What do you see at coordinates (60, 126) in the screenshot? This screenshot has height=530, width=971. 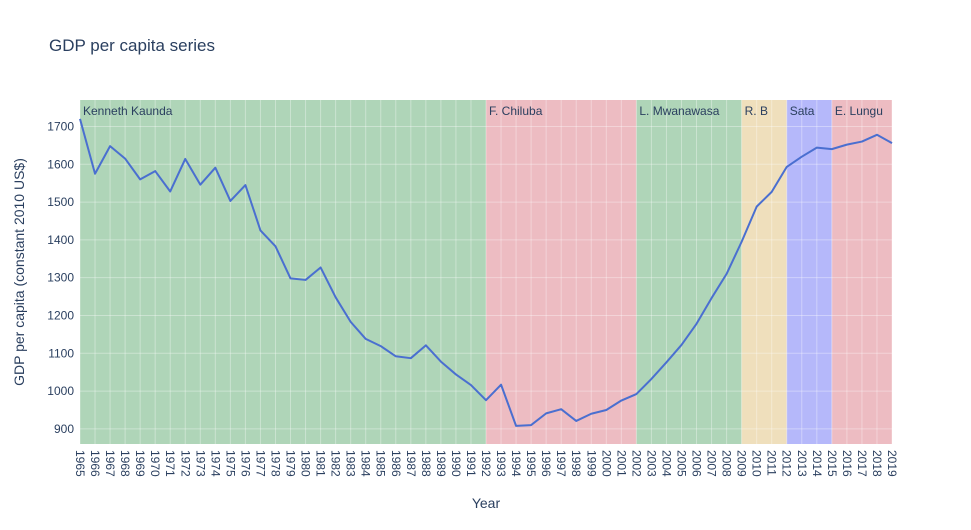 I see `y-tick-1700: 1700` at bounding box center [60, 126].